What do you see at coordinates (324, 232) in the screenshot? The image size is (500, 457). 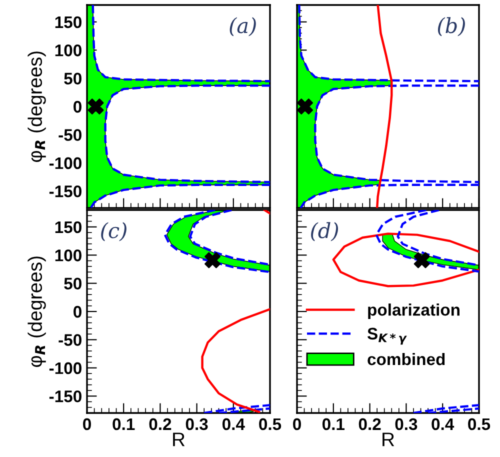 I see `annotation: (d)` at bounding box center [324, 232].